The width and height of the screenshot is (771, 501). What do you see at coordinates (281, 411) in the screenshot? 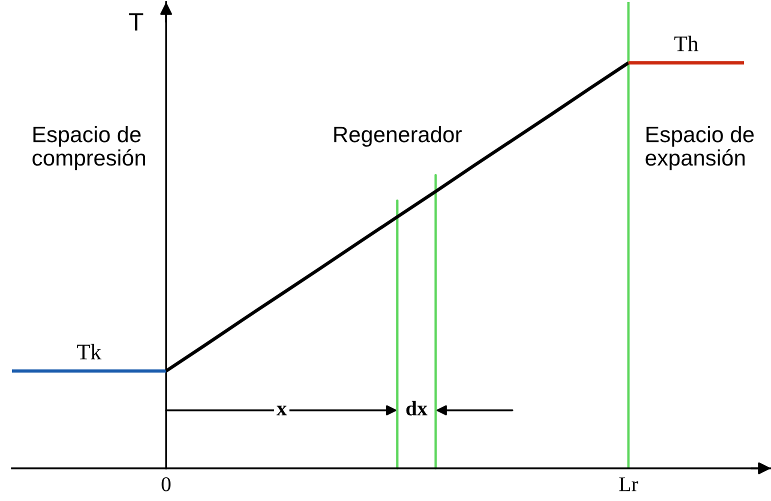
I see `annotation: x` at bounding box center [281, 411].